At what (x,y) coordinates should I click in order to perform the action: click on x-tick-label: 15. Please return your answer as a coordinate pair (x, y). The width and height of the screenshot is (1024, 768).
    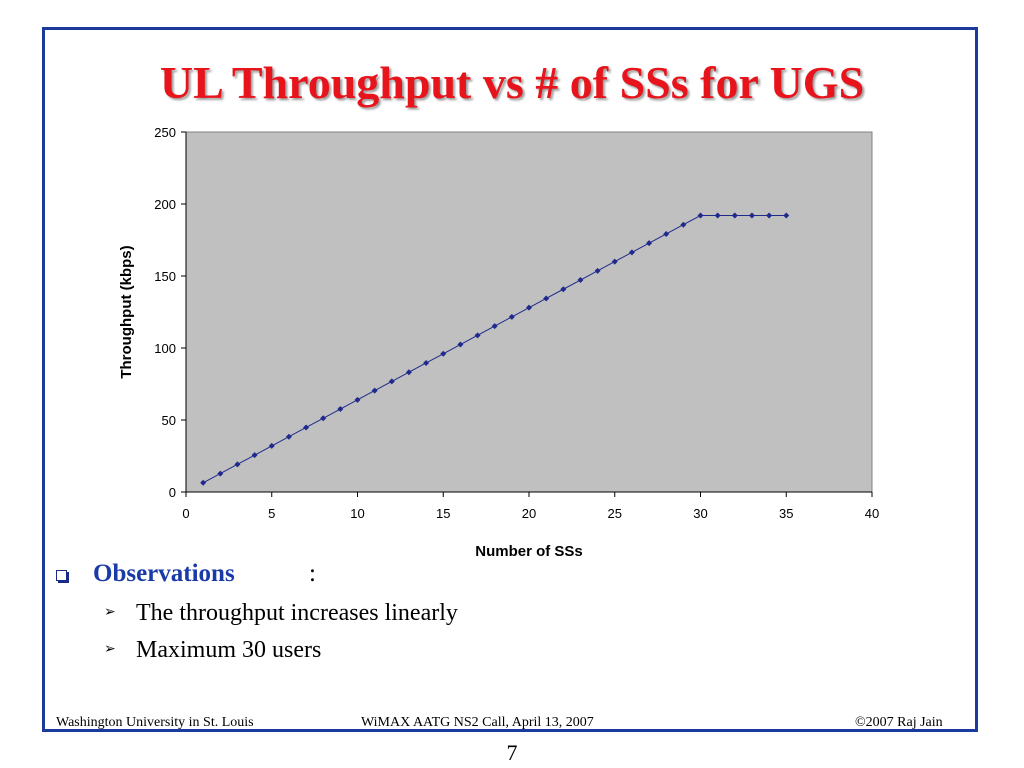
    Looking at the image, I should click on (443, 513).